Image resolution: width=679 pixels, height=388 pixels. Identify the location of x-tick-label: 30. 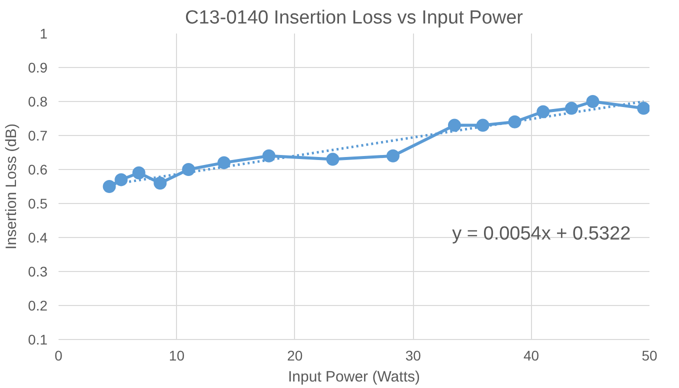
(413, 356).